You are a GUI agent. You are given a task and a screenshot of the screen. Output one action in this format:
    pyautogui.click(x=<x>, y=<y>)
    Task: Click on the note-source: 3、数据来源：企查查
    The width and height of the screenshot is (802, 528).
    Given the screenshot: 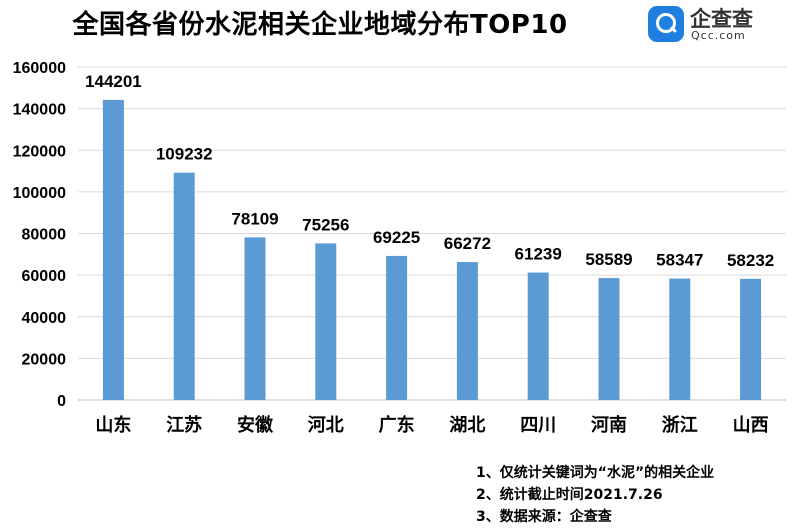 What is the action you would take?
    pyautogui.click(x=544, y=517)
    